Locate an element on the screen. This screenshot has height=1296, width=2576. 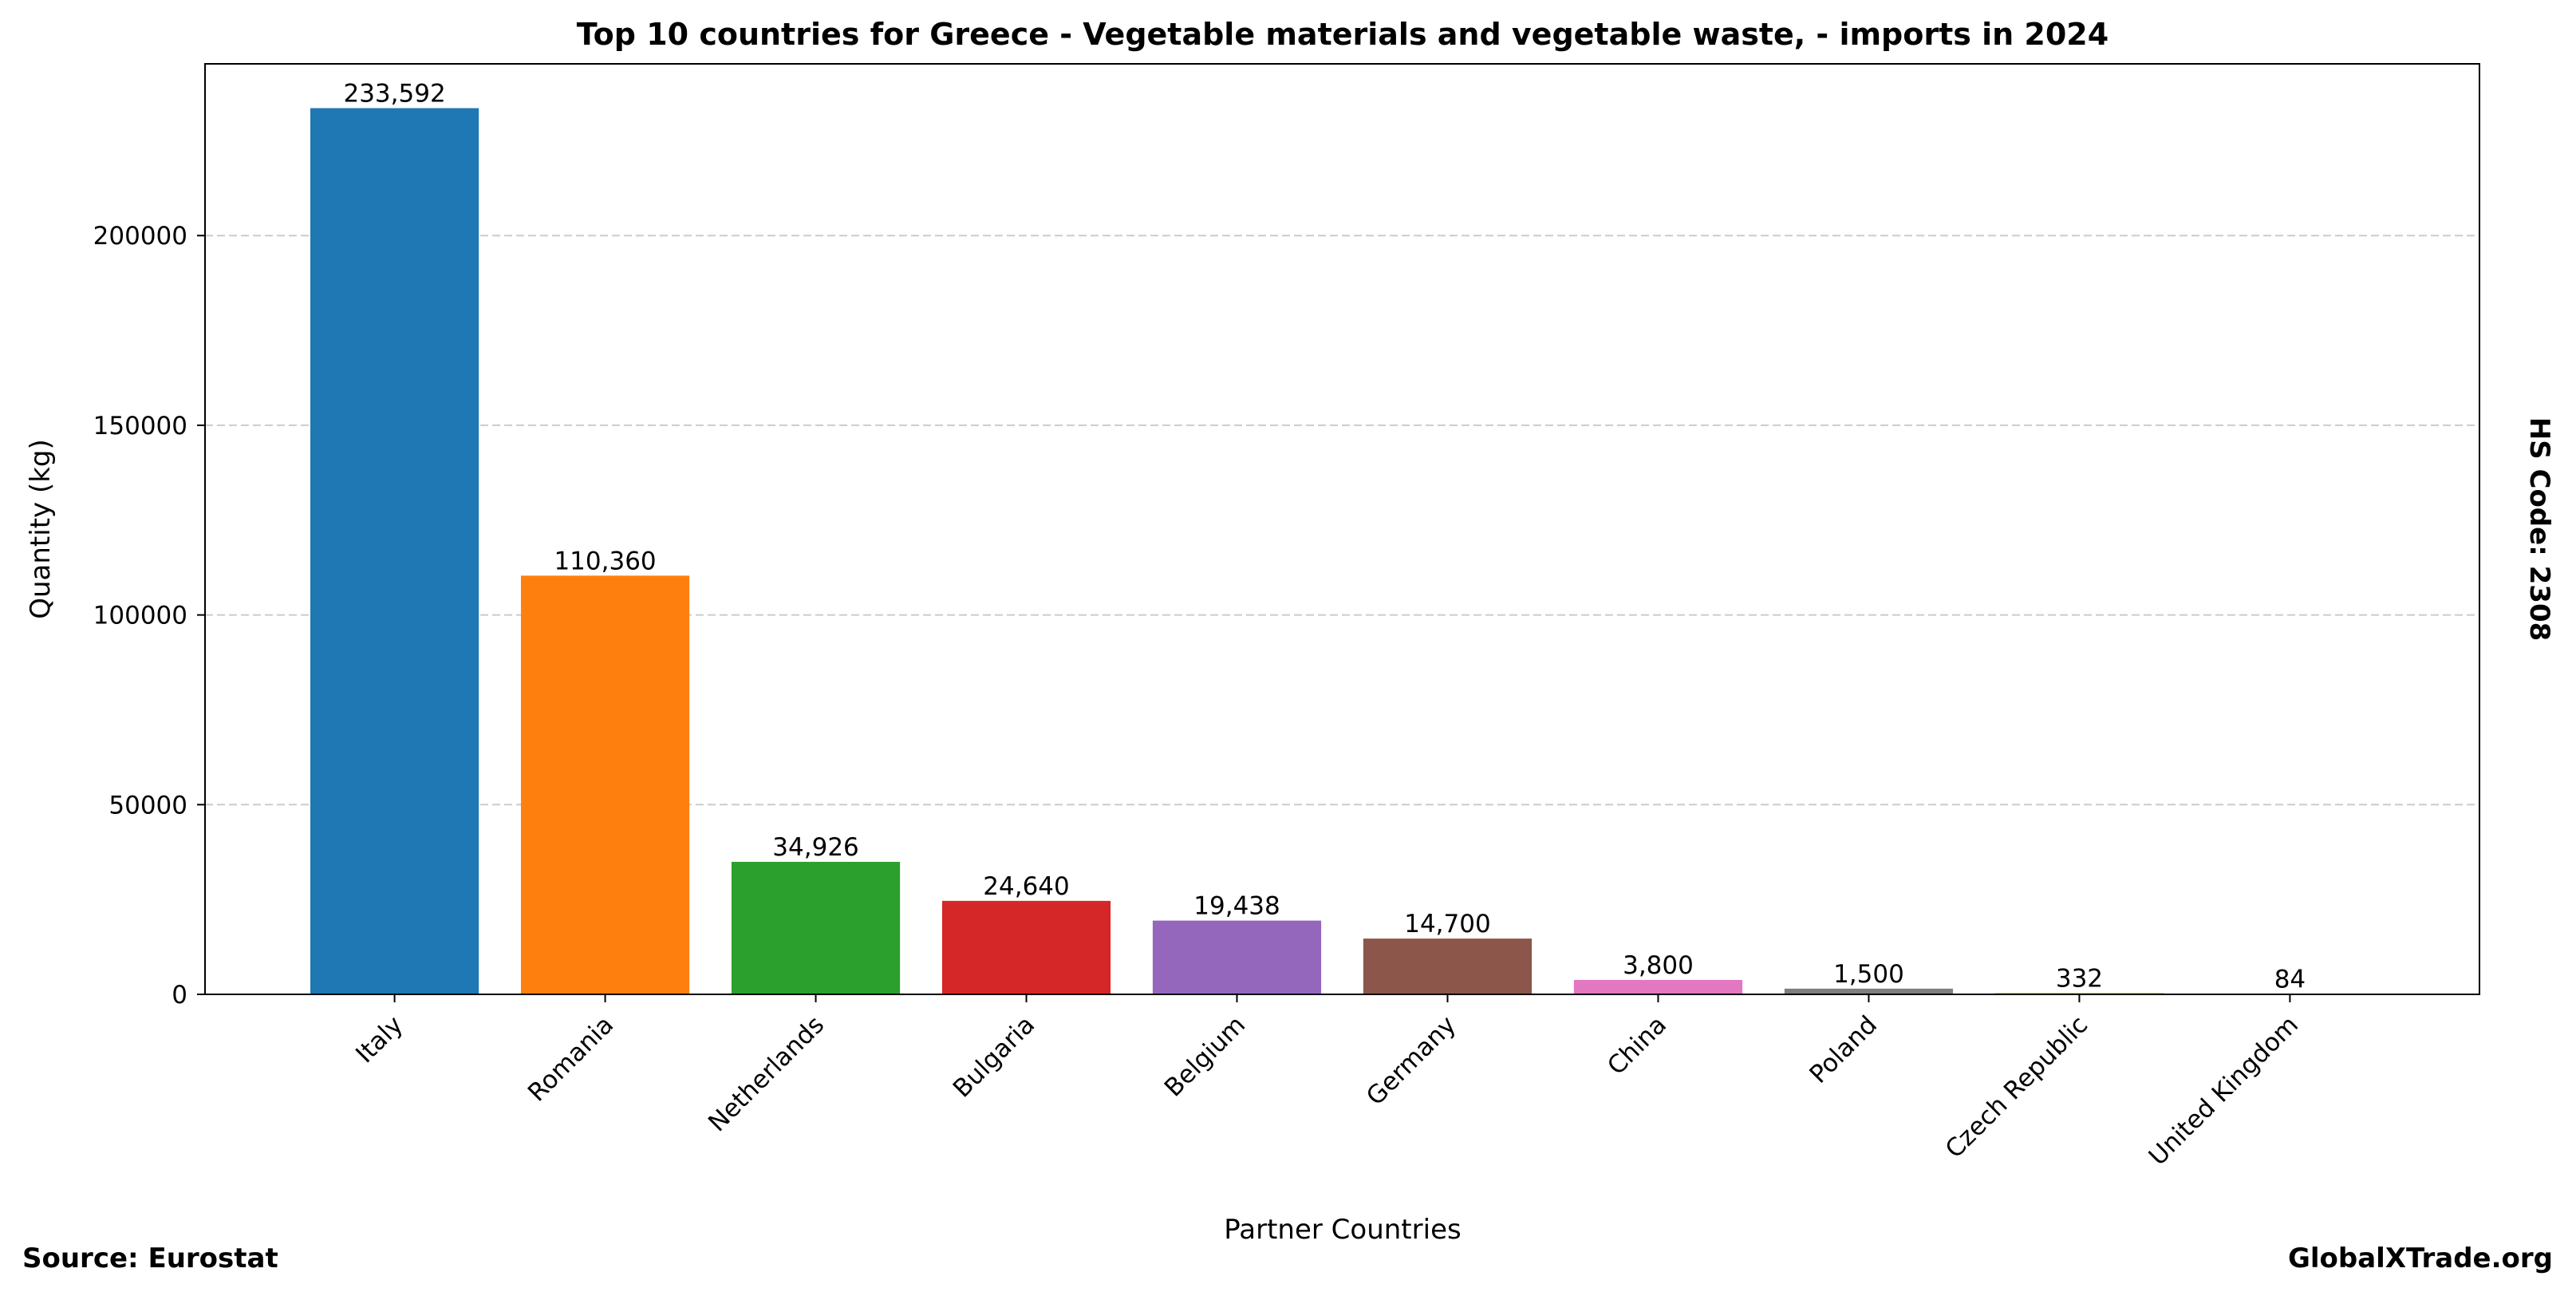
value-label: 14,700 is located at coordinates (1447, 924).